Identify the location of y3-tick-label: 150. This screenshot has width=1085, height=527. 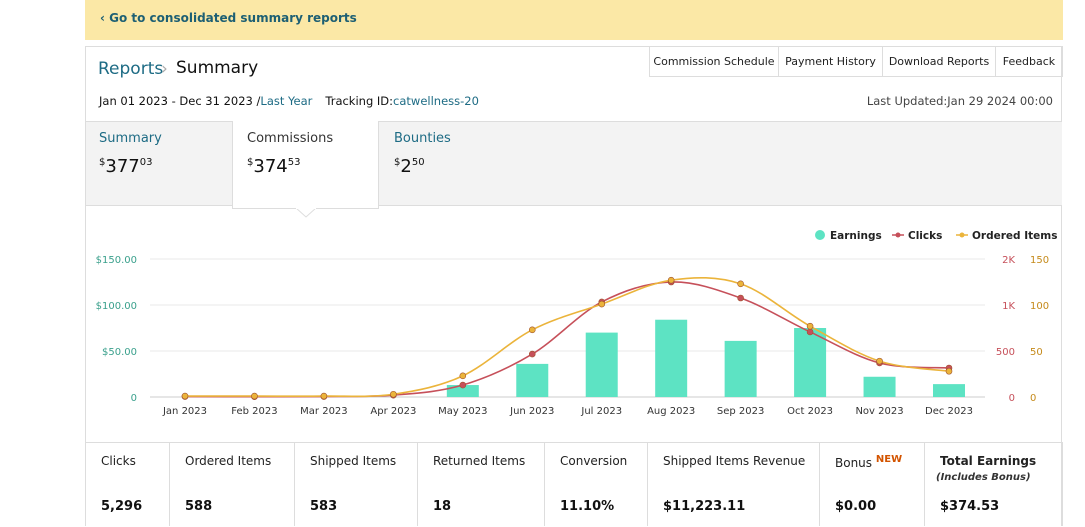
(1039, 260).